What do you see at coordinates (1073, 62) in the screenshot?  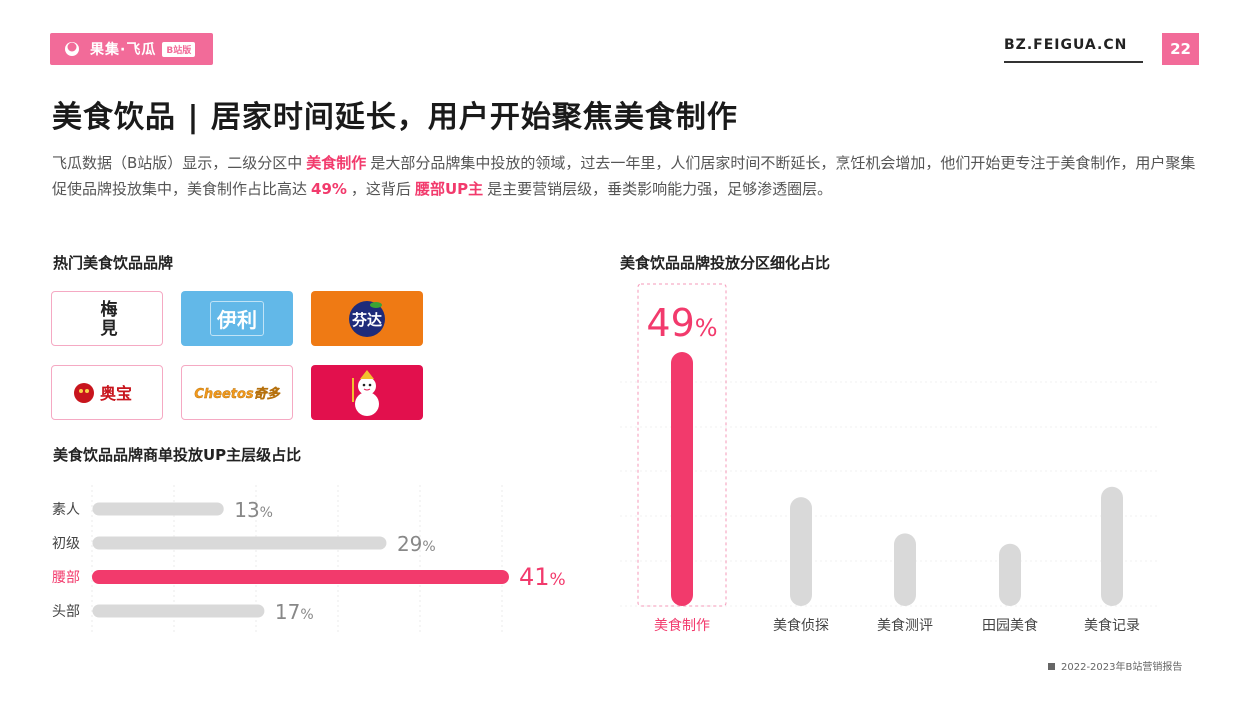 I see `url-underline` at bounding box center [1073, 62].